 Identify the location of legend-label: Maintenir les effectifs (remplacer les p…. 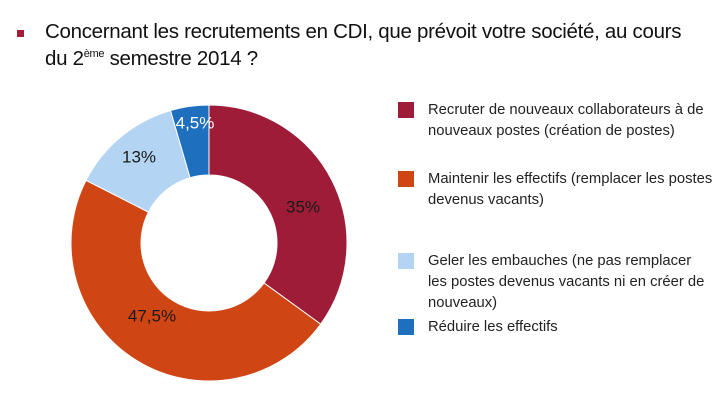
(570, 189).